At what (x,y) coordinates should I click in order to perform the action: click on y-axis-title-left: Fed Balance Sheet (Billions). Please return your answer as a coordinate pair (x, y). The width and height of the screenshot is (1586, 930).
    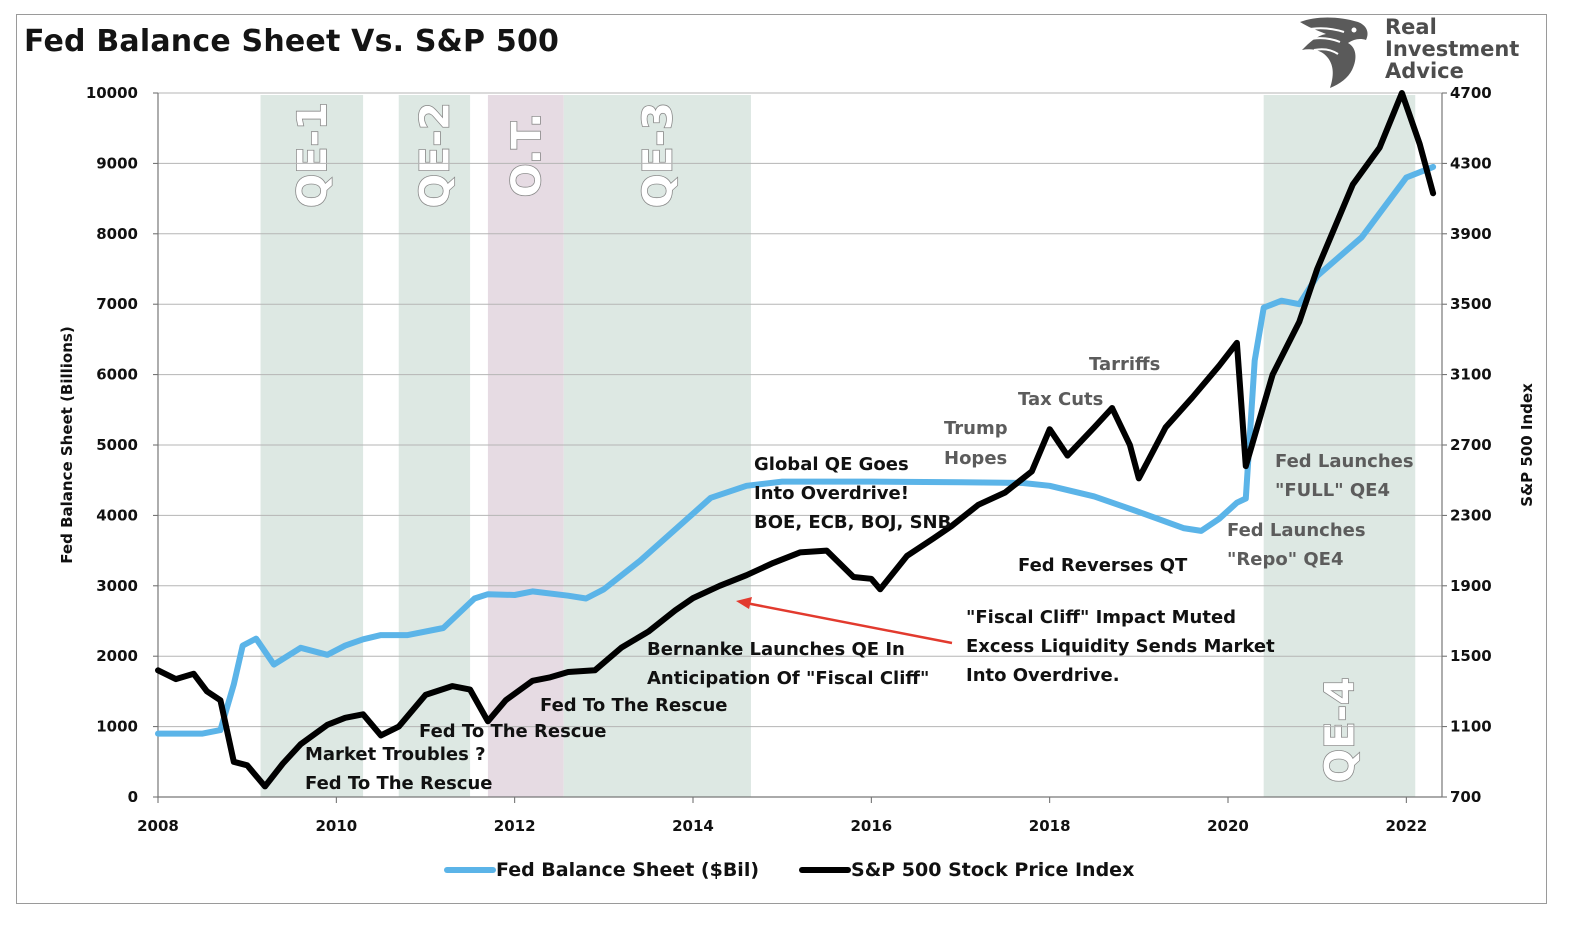
    Looking at the image, I should click on (67, 444).